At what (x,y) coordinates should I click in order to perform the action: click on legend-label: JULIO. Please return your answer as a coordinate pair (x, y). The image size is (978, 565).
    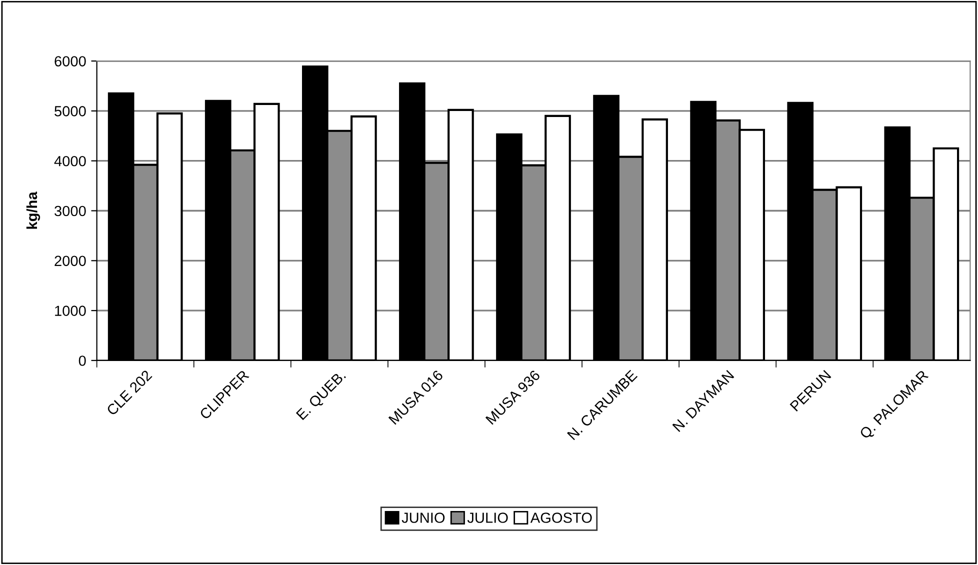
    Looking at the image, I should click on (487, 517).